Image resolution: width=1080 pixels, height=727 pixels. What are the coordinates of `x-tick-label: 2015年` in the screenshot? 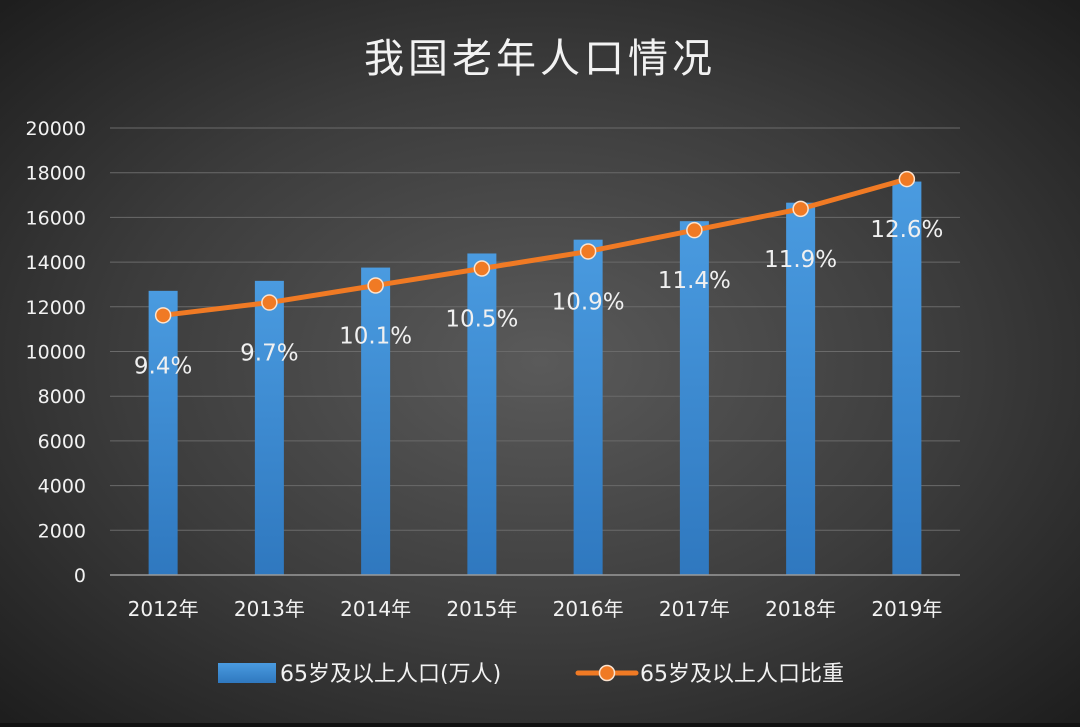 It's located at (481, 609).